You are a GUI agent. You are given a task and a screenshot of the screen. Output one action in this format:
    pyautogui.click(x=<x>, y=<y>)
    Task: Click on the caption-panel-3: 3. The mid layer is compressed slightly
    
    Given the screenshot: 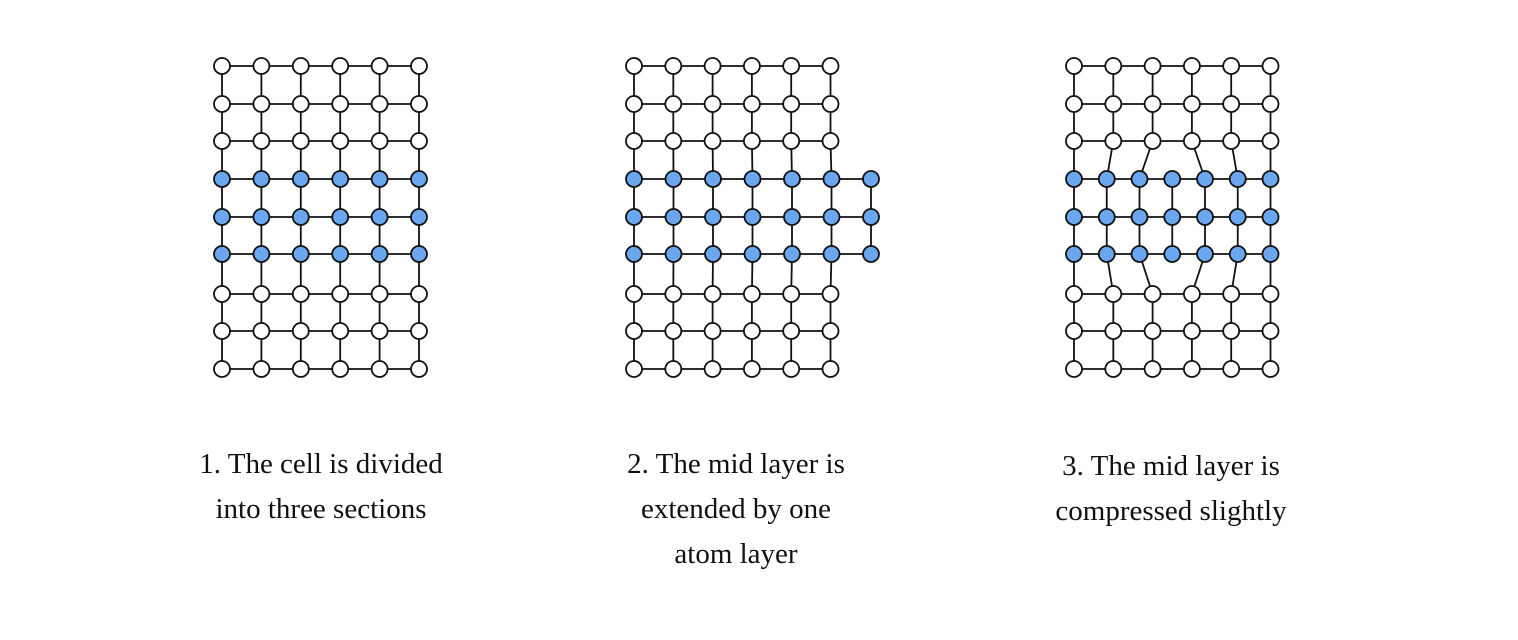 What is the action you would take?
    pyautogui.click(x=1171, y=489)
    